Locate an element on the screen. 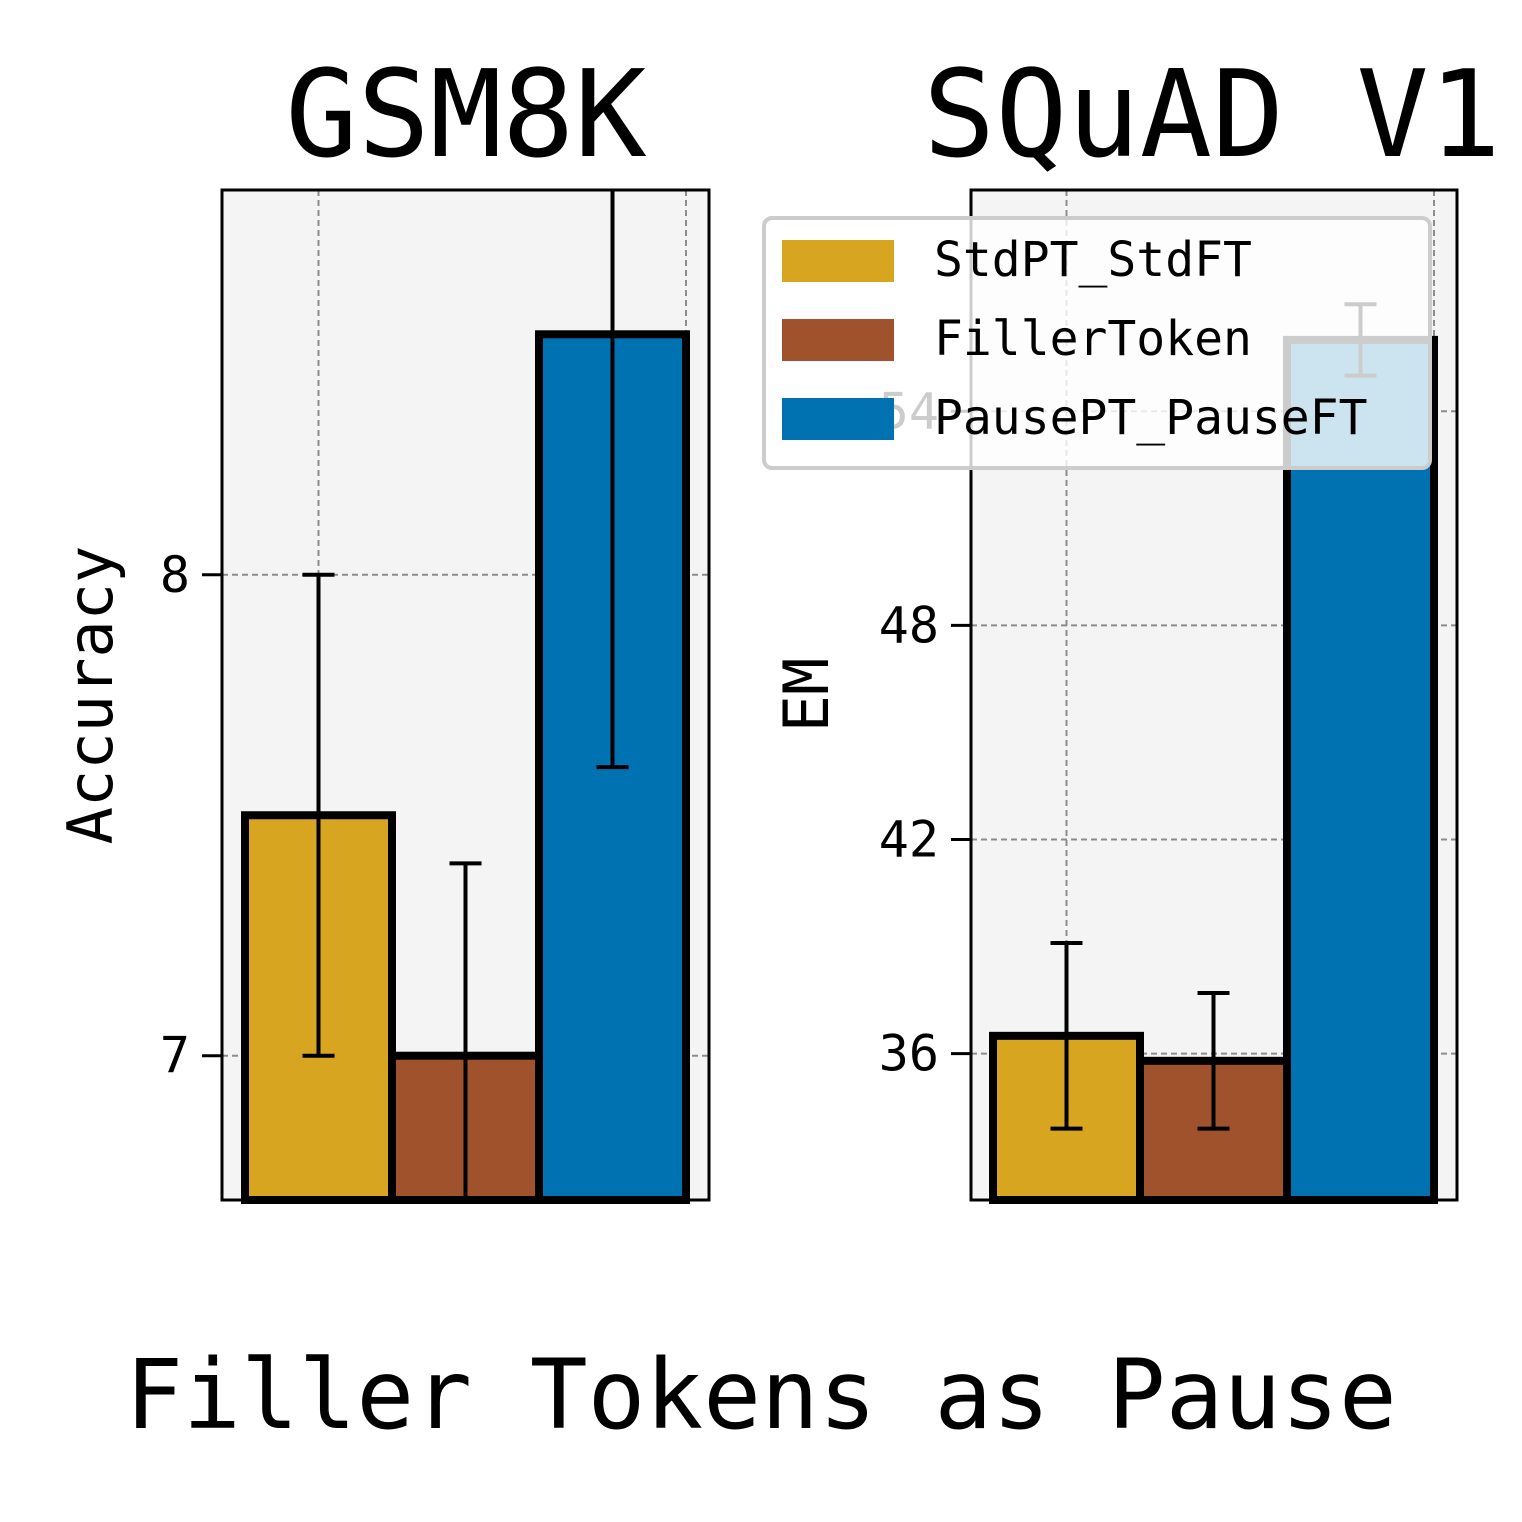 This screenshot has height=1522, width=1522. legend-box is located at coordinates (1097, 343).